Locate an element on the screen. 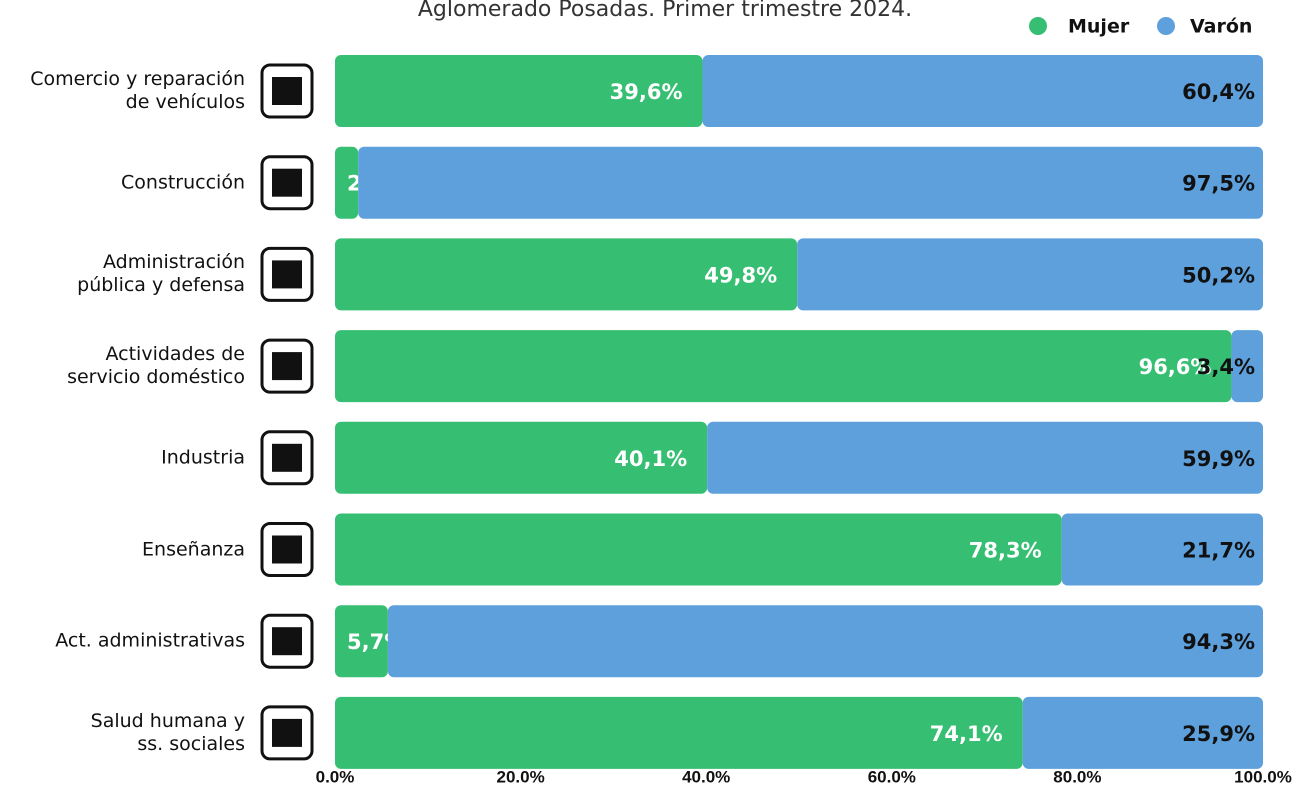 Image resolution: width=1301 pixels, height=798 pixels. legend-label: Varón is located at coordinates (1221, 27).